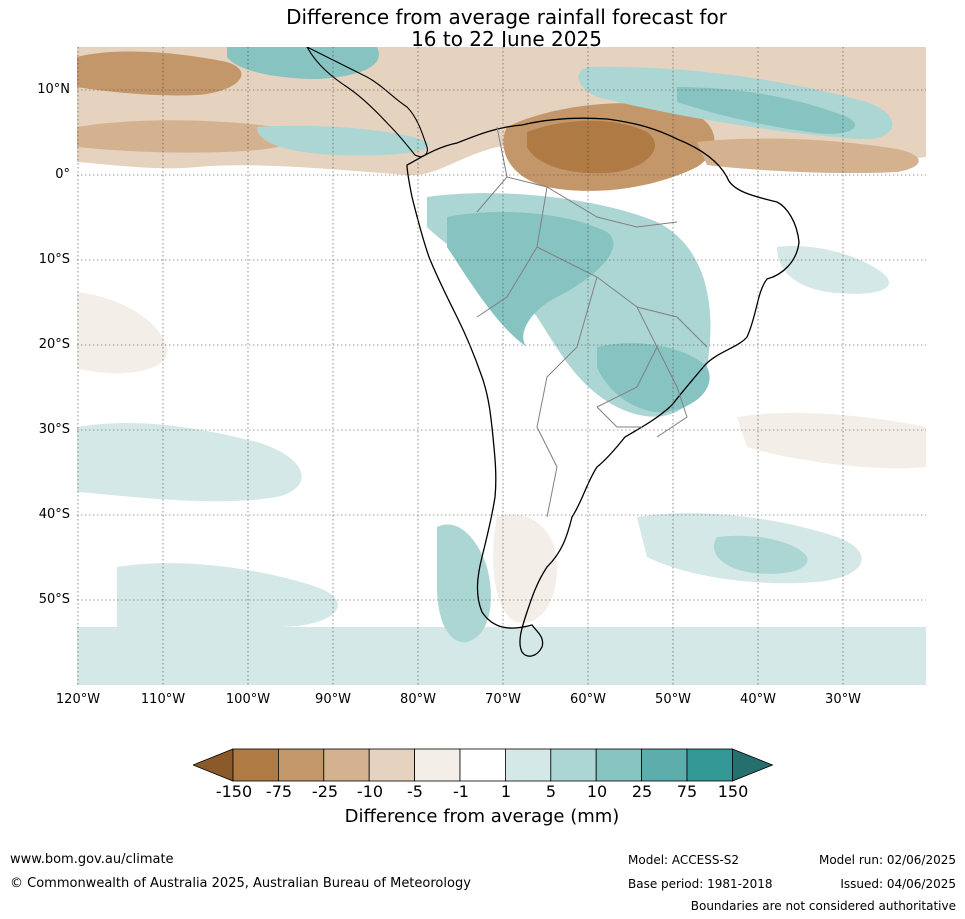  What do you see at coordinates (464, 583) in the screenshot?
I see `anomaly-wet-patagonia` at bounding box center [464, 583].